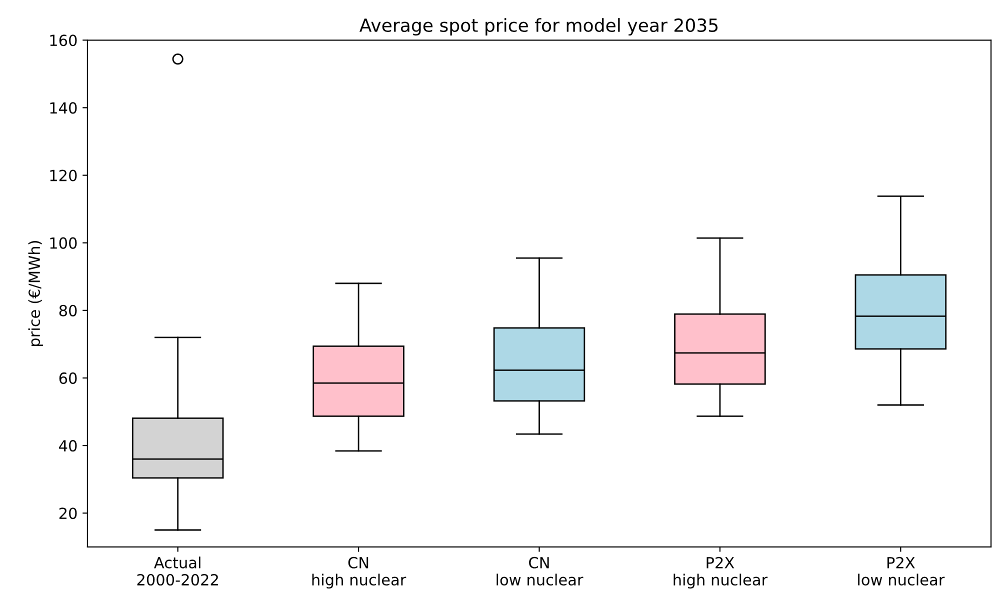  What do you see at coordinates (63, 243) in the screenshot?
I see `y-tick-label: 100` at bounding box center [63, 243].